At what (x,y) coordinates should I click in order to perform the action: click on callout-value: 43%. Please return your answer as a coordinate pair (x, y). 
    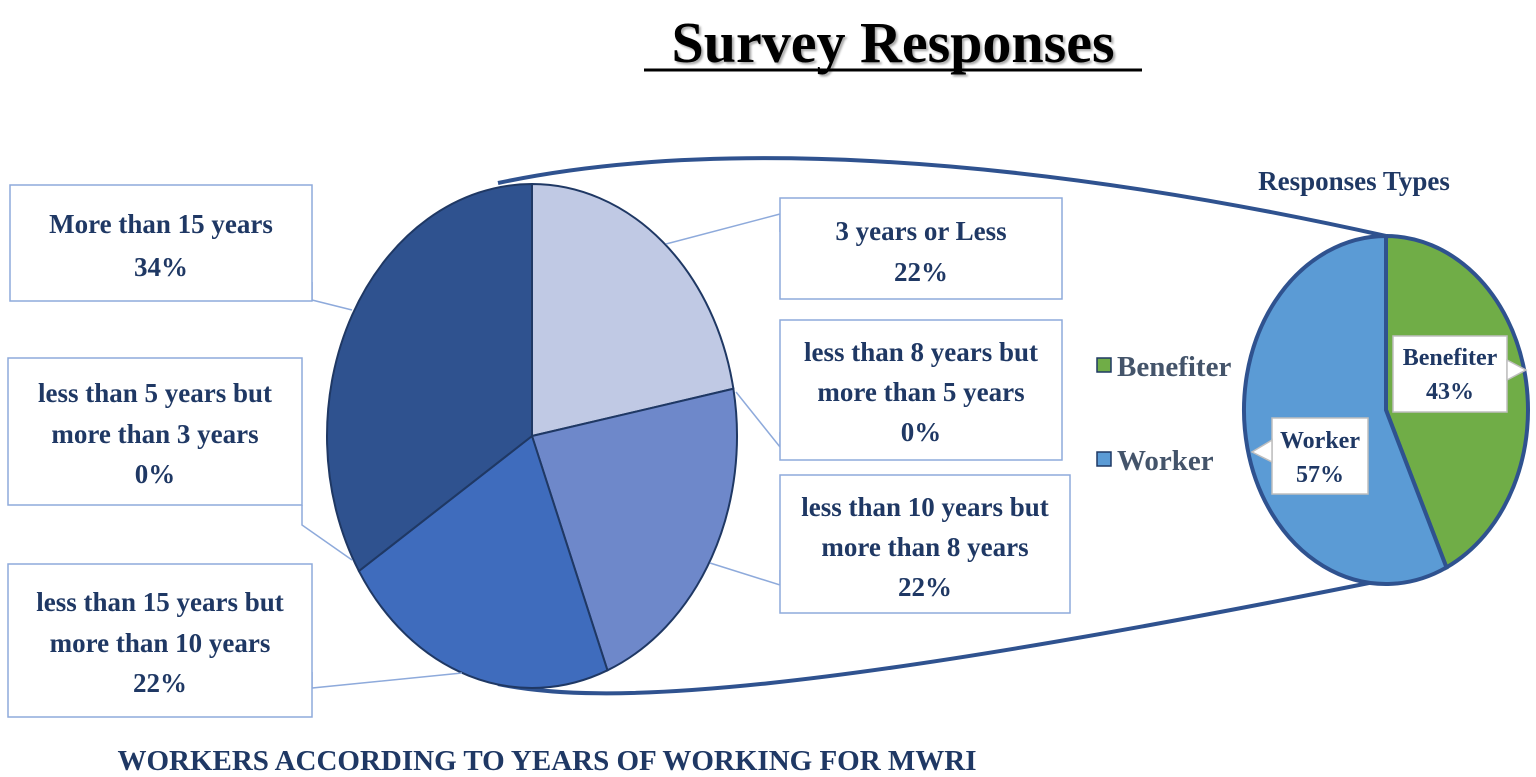
    Looking at the image, I should click on (1450, 392).